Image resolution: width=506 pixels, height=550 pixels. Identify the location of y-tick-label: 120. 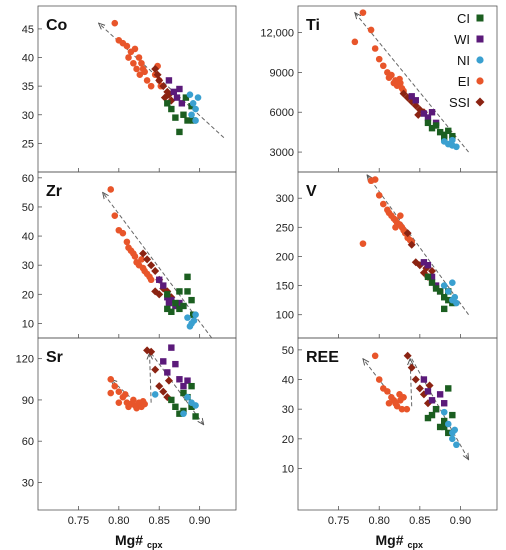
(25, 360).